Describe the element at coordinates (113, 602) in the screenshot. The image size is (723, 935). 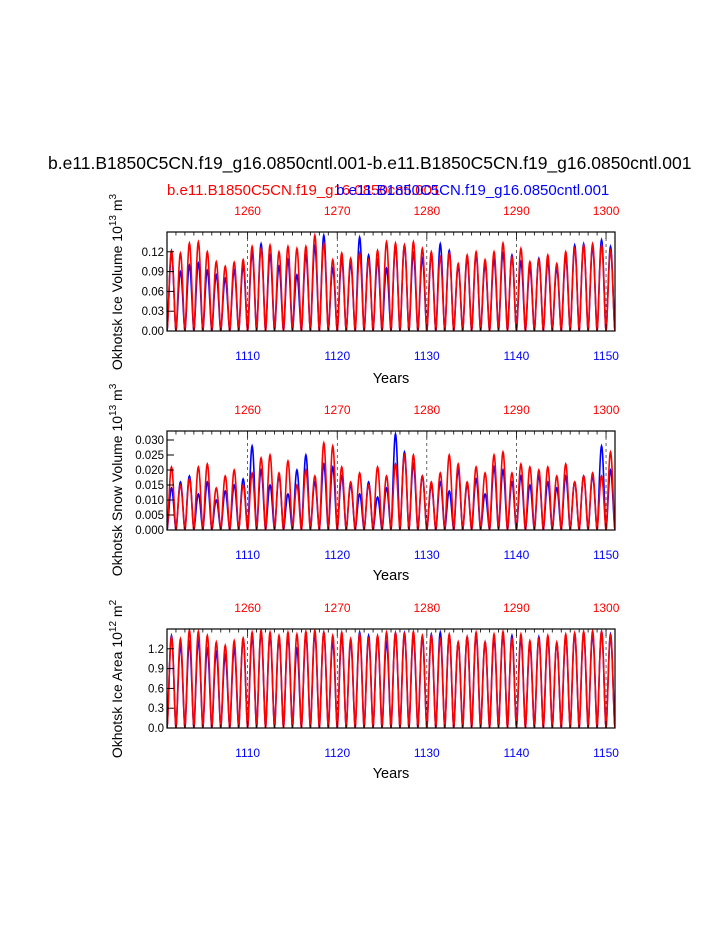
I see `y-axis-title-unit-exponent: 2` at that location.